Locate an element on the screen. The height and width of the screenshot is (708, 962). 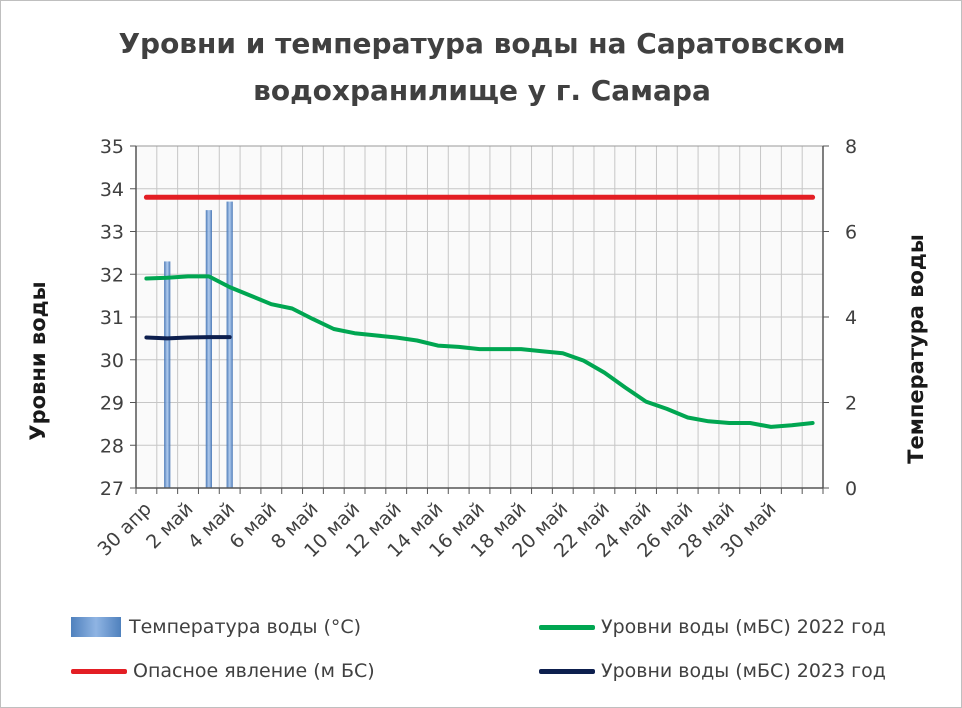
legend-swatch-level-2022 is located at coordinates (567, 627).